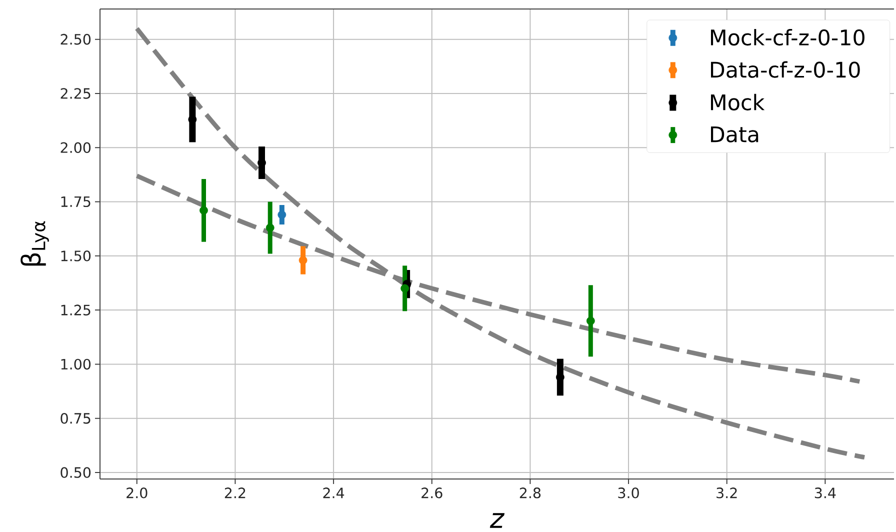  I want to click on legend-label: Data, so click(734, 134).